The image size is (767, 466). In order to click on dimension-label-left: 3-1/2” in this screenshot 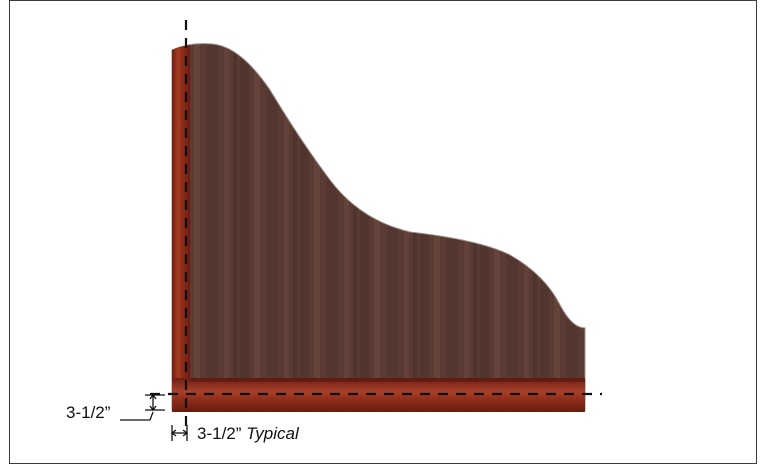, I will do `click(88, 412)`.